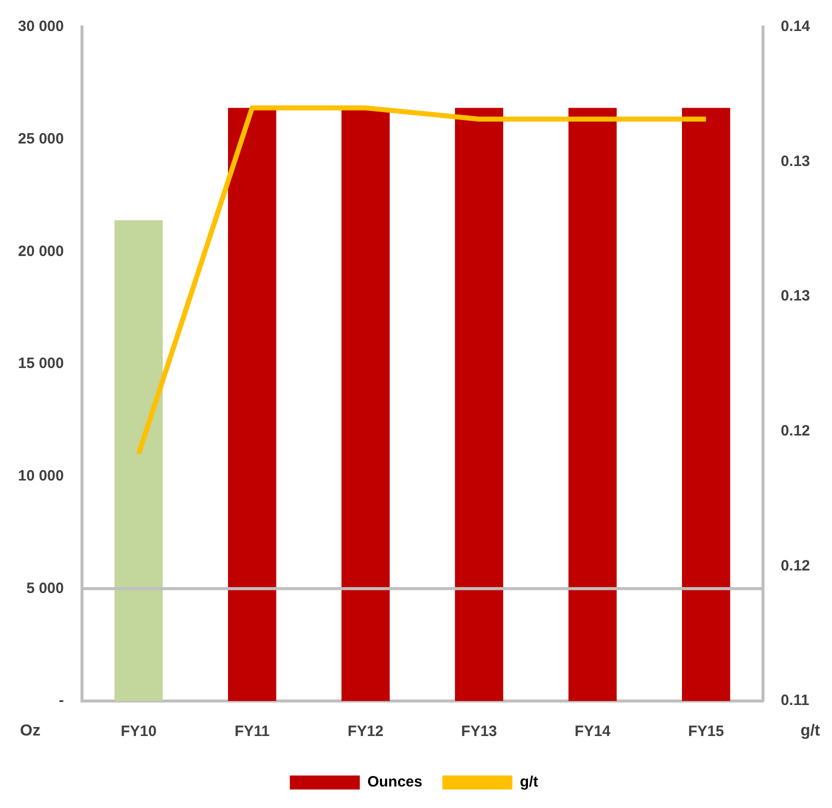 The width and height of the screenshot is (832, 808). I want to click on legend-label: g/t, so click(529, 782).